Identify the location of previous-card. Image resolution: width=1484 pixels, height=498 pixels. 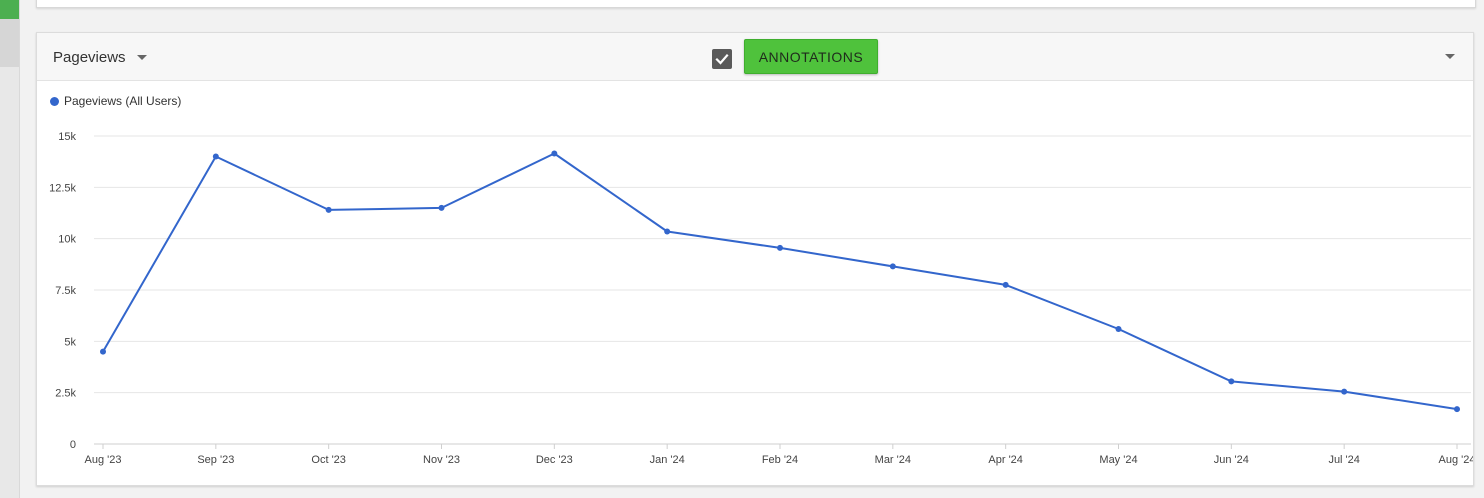
(756, 4).